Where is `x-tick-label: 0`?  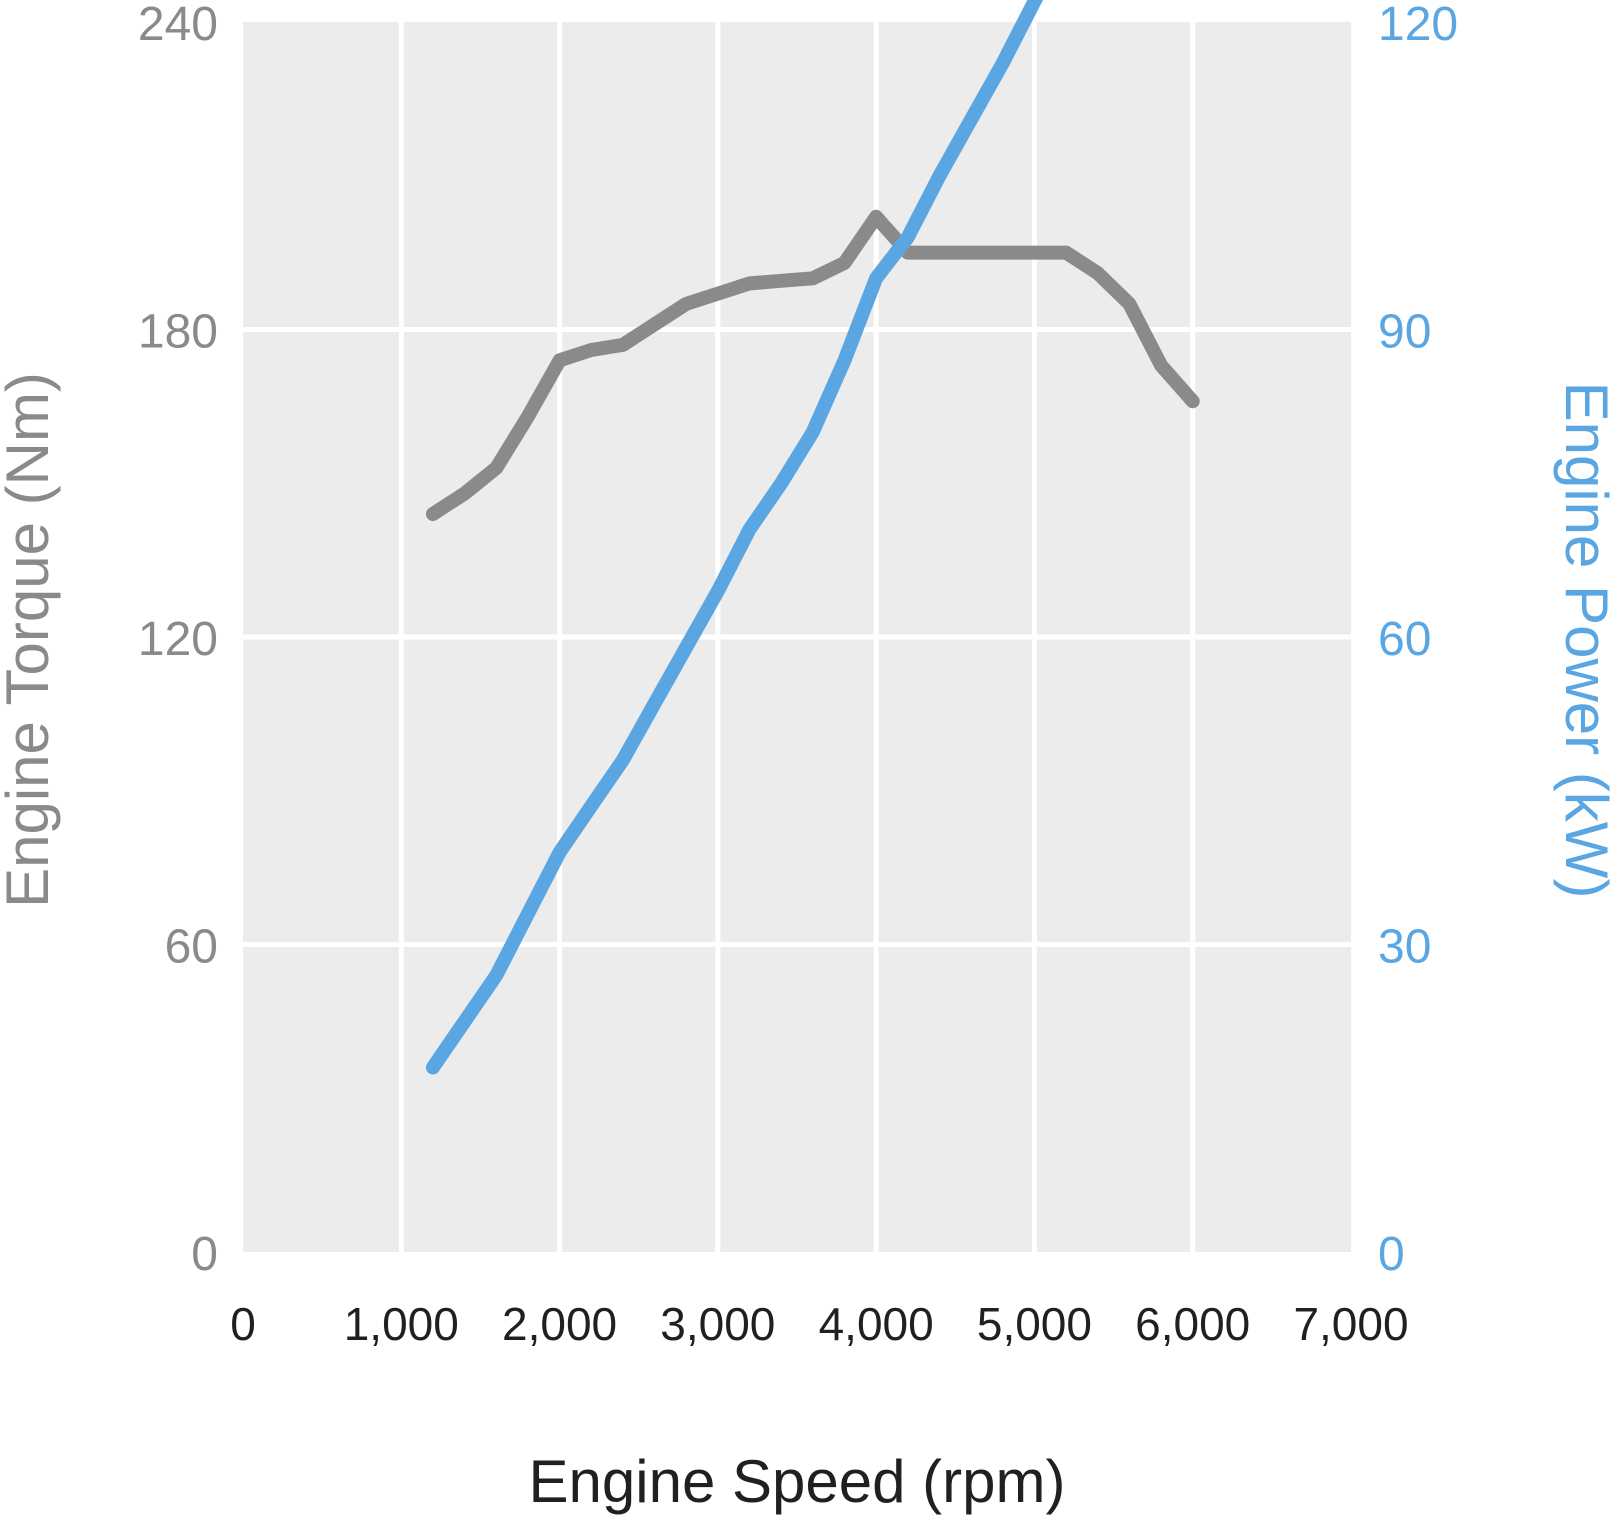
x-tick-label: 0 is located at coordinates (243, 1324).